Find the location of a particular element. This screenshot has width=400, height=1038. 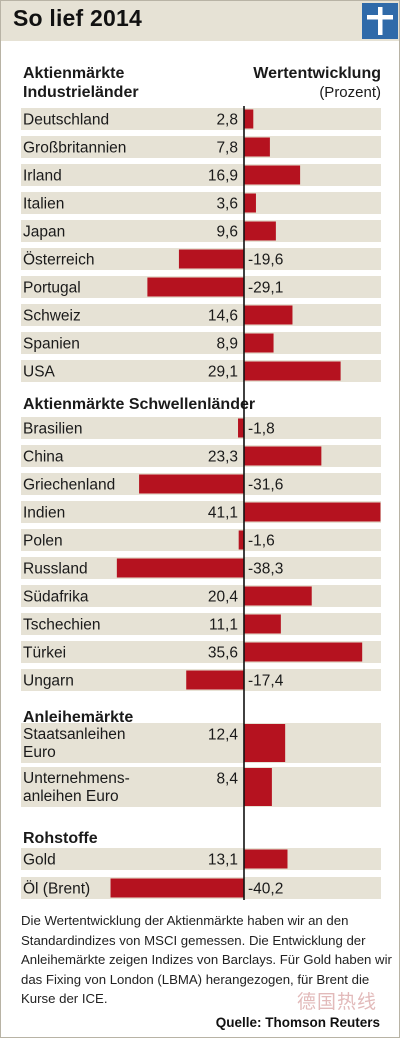

value-label: -1,6 is located at coordinates (261, 541).